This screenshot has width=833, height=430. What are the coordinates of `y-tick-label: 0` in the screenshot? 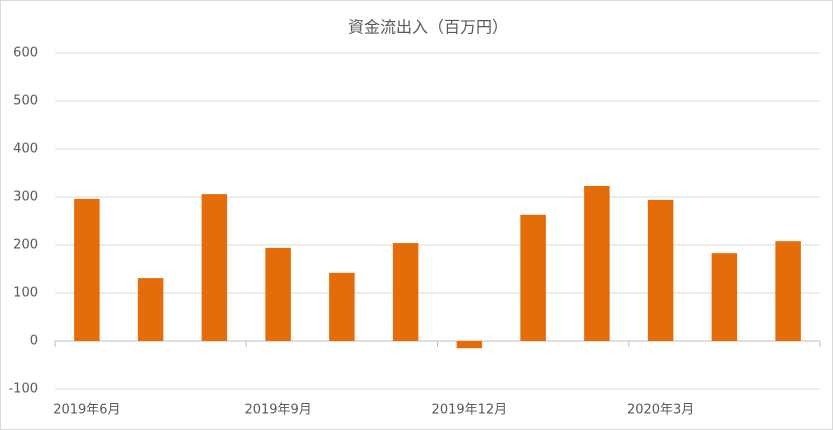 It's located at (34, 341).